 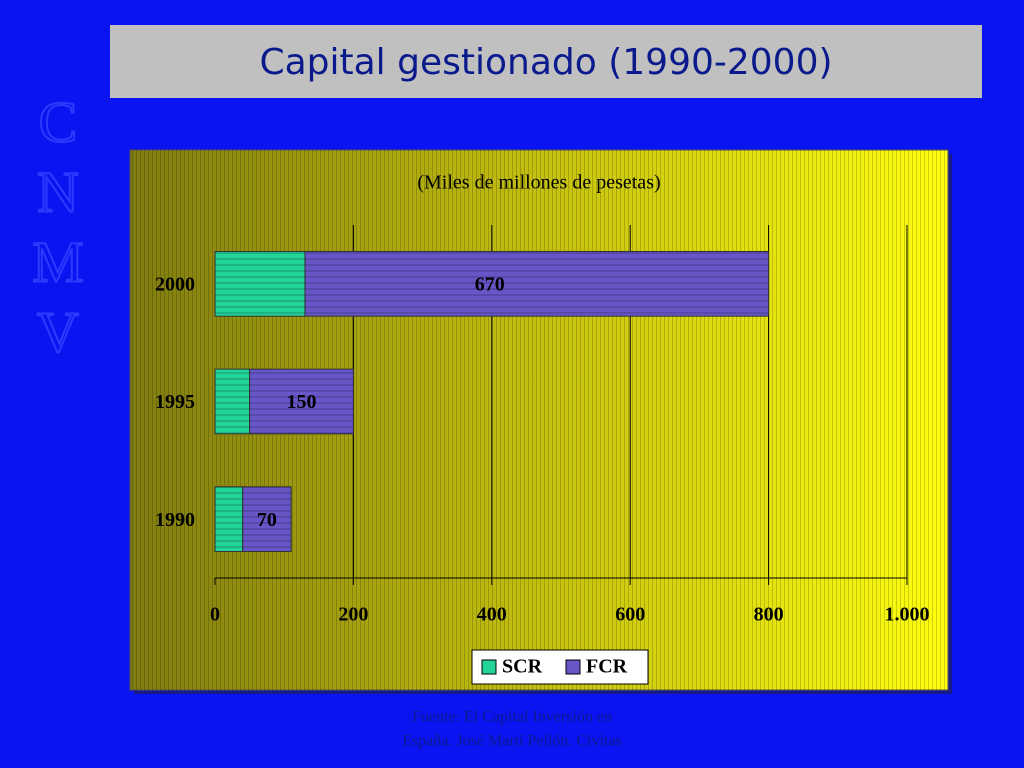 What do you see at coordinates (769, 615) in the screenshot?
I see `x-tick-label: 800` at bounding box center [769, 615].